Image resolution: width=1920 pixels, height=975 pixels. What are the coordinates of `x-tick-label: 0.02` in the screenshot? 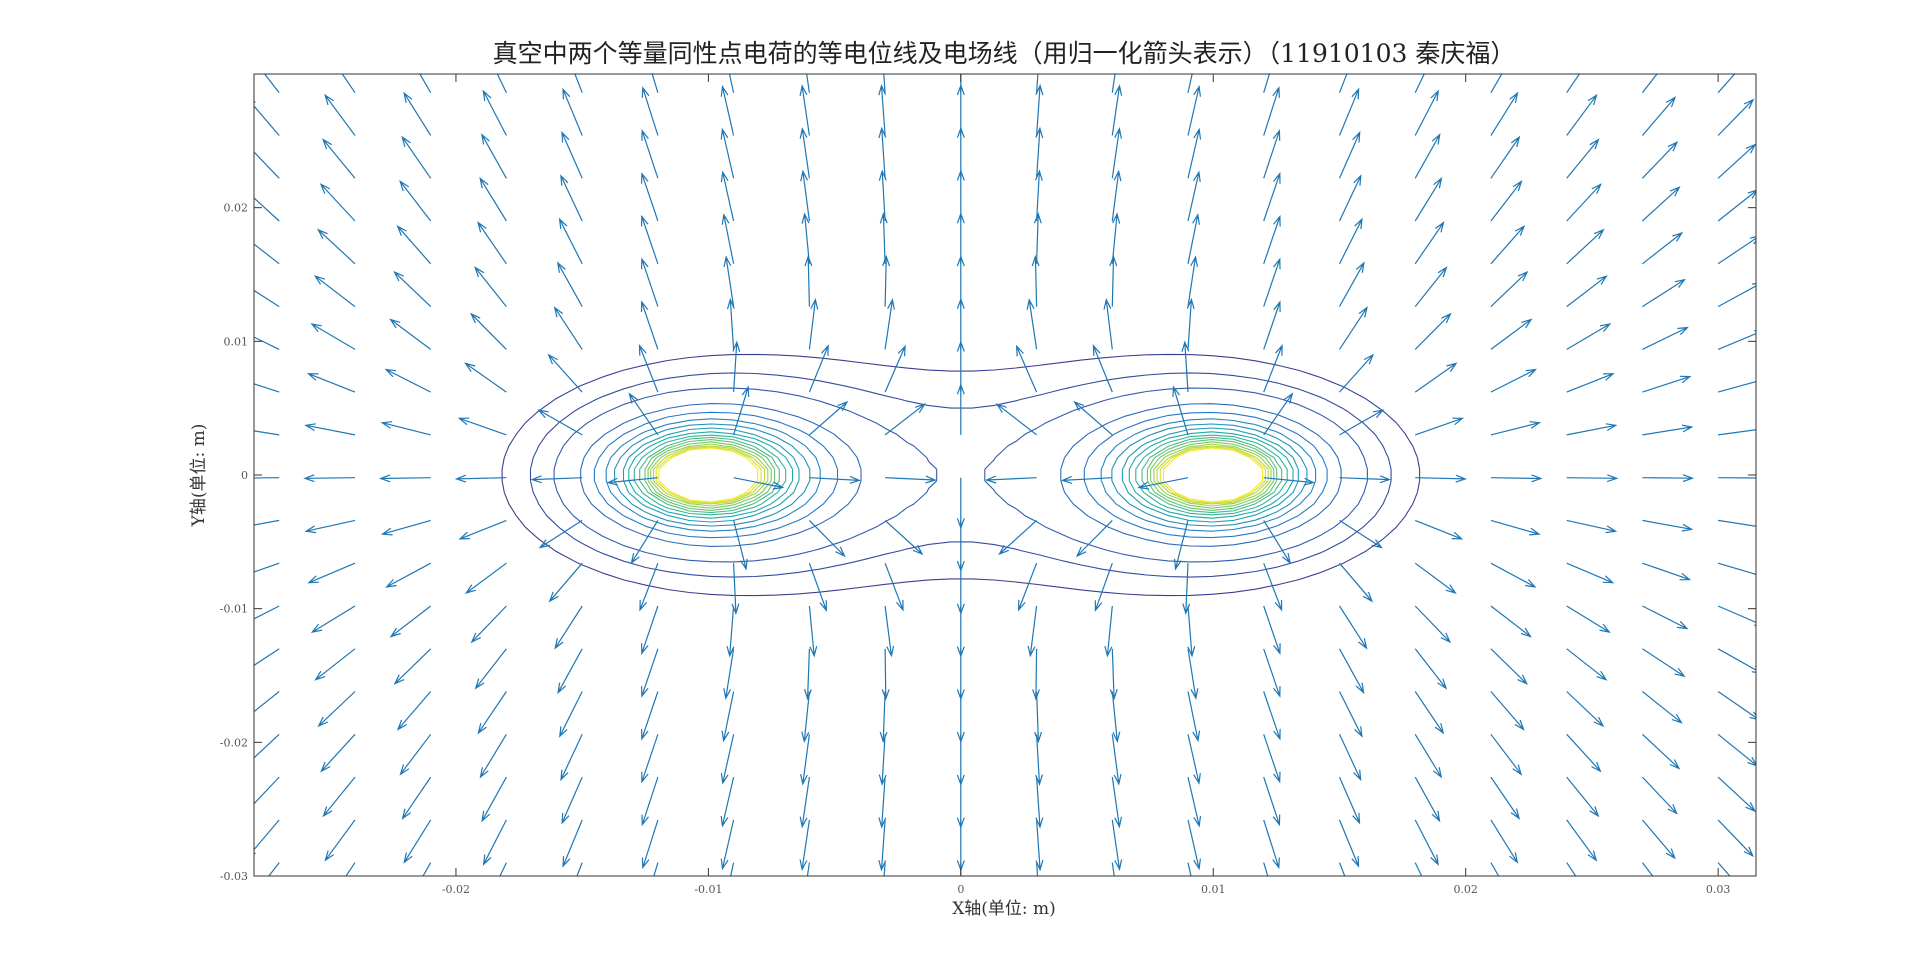 It's located at (1465, 889).